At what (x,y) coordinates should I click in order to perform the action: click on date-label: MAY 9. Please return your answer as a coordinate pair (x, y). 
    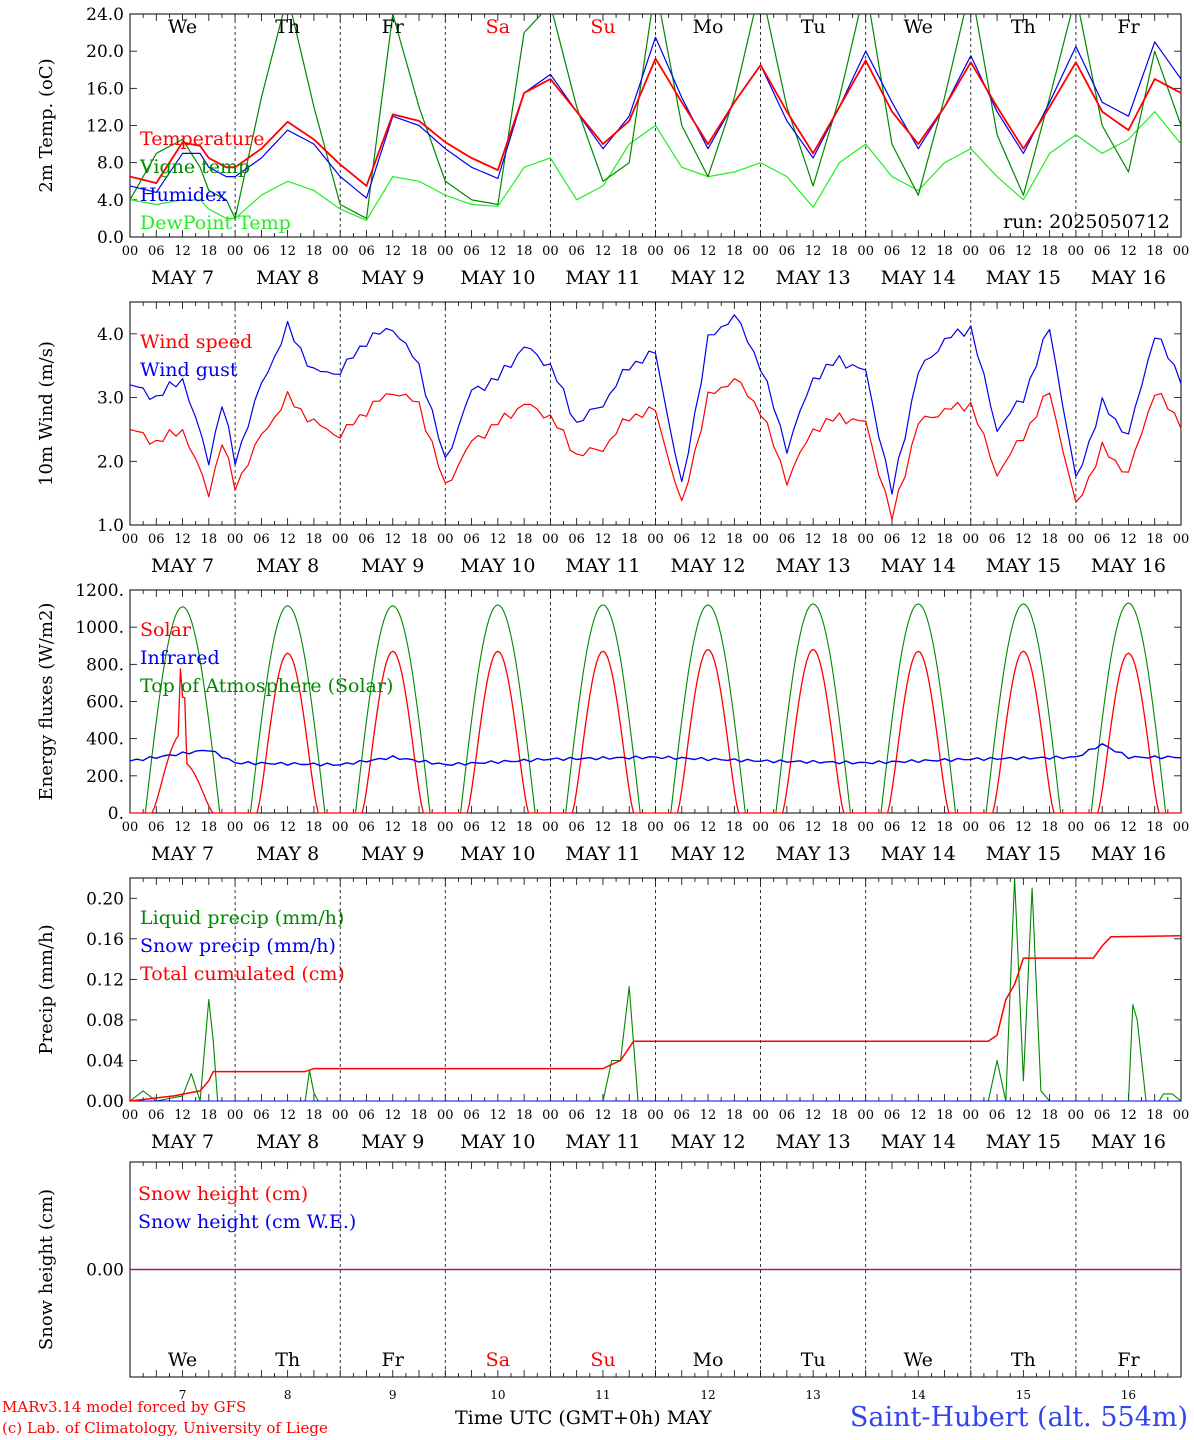
    Looking at the image, I should click on (392, 566).